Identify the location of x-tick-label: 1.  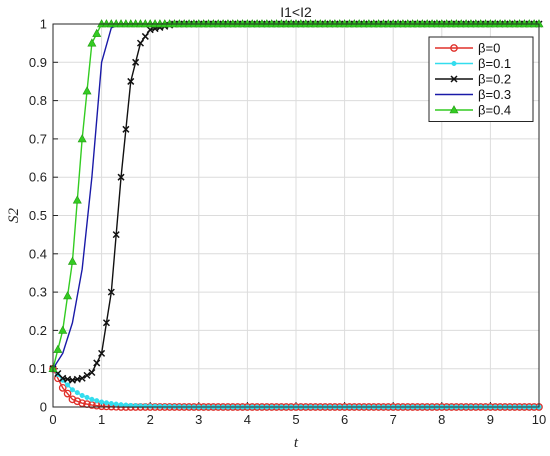
(101, 419).